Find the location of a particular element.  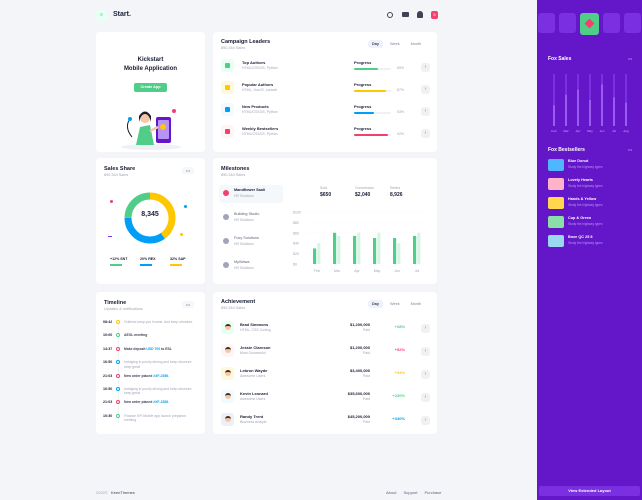

achievement-title: Achievement is located at coordinates (238, 302).